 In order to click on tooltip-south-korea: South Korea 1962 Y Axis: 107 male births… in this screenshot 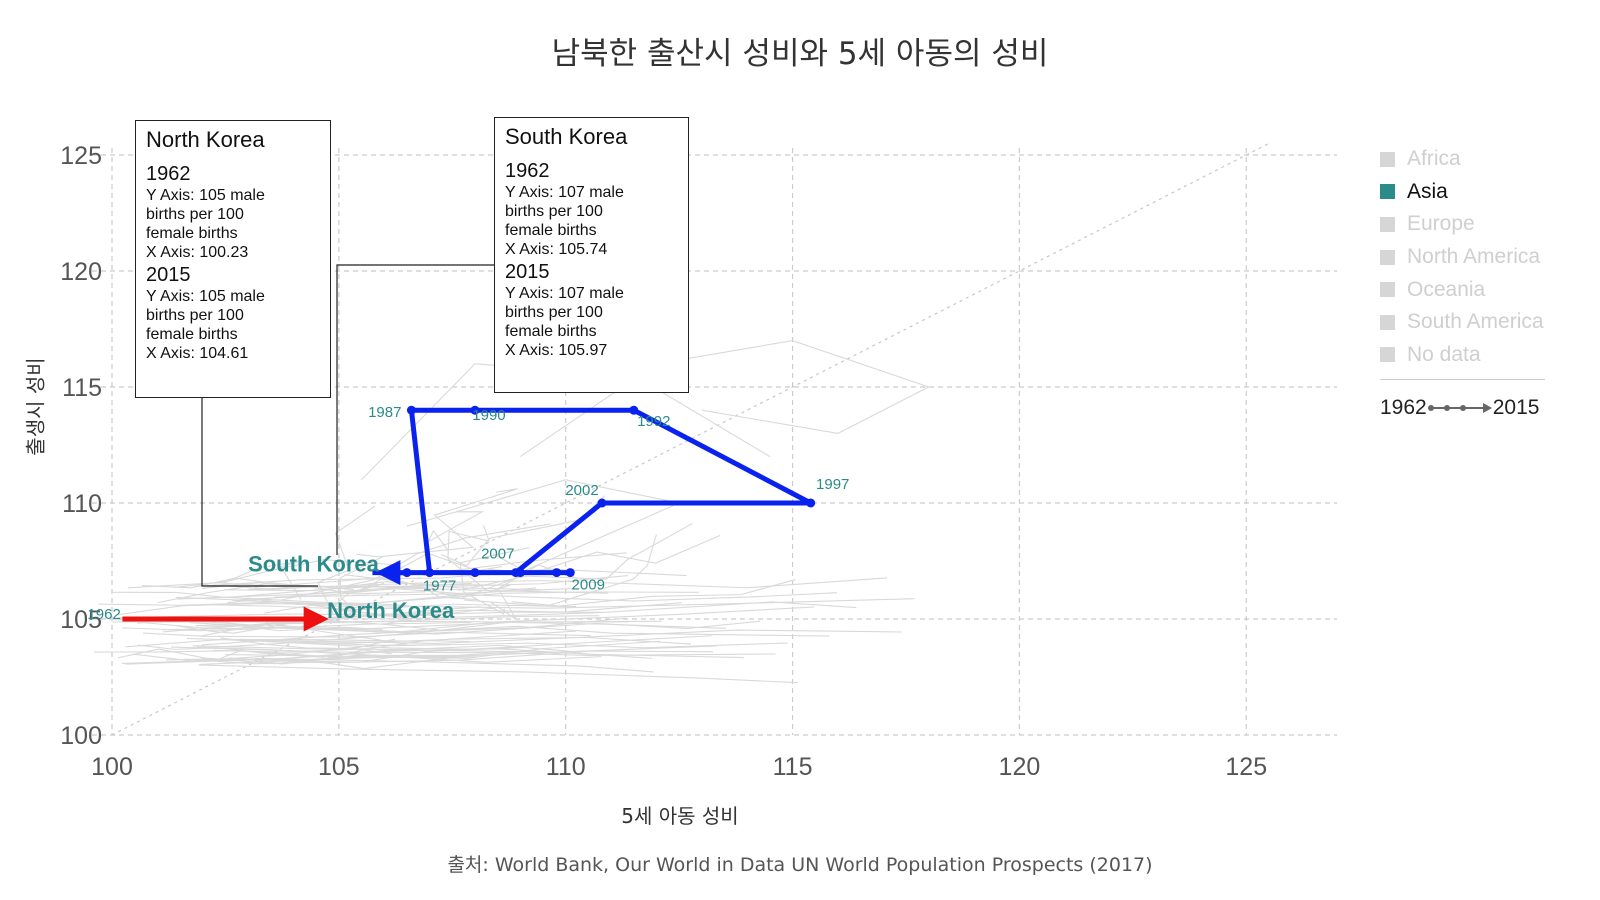, I will do `click(591, 255)`.